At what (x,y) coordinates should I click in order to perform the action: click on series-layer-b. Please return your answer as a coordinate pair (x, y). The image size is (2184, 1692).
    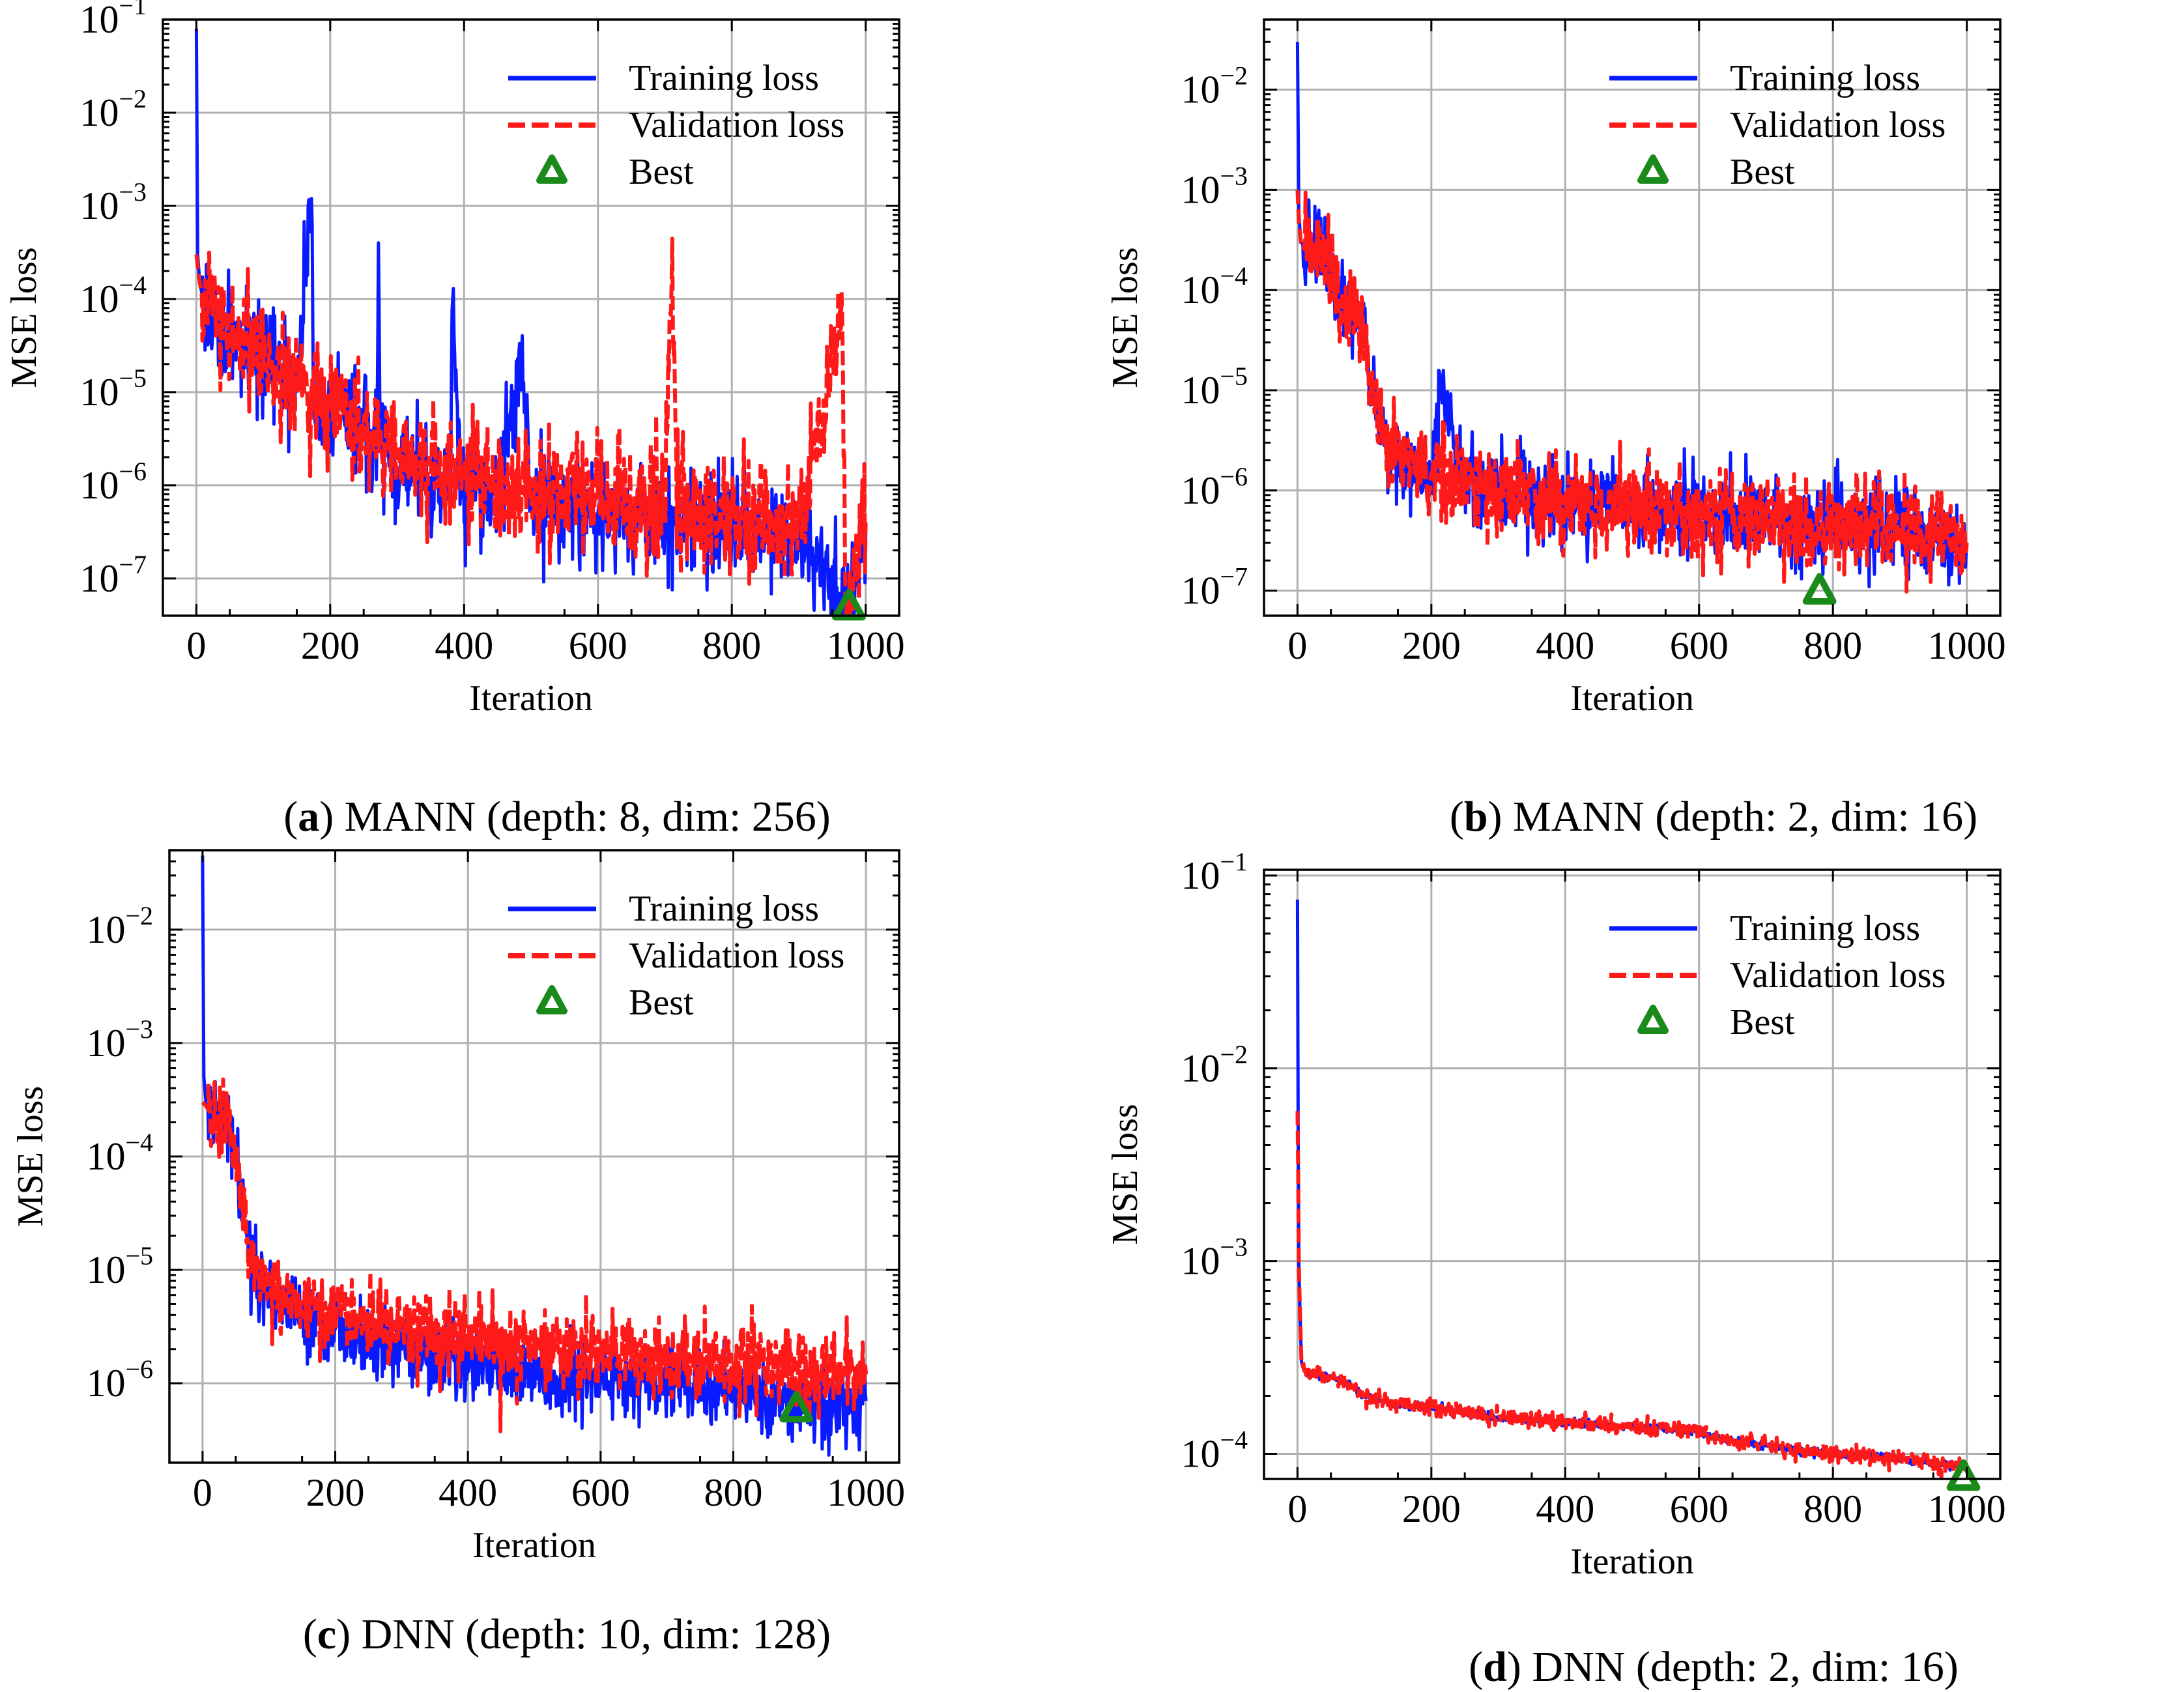
    Looking at the image, I should click on (1632, 324).